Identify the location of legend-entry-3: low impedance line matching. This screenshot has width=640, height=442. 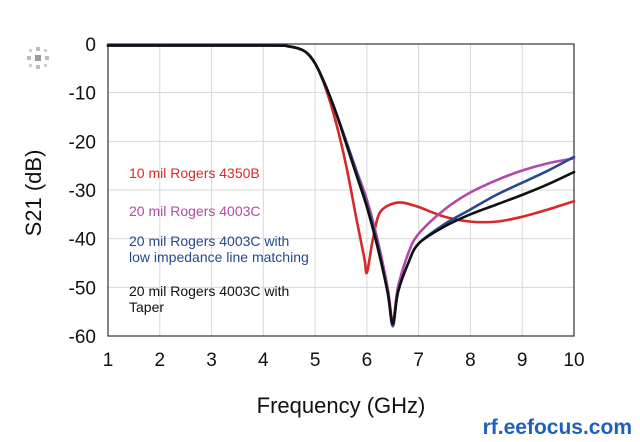
(219, 257).